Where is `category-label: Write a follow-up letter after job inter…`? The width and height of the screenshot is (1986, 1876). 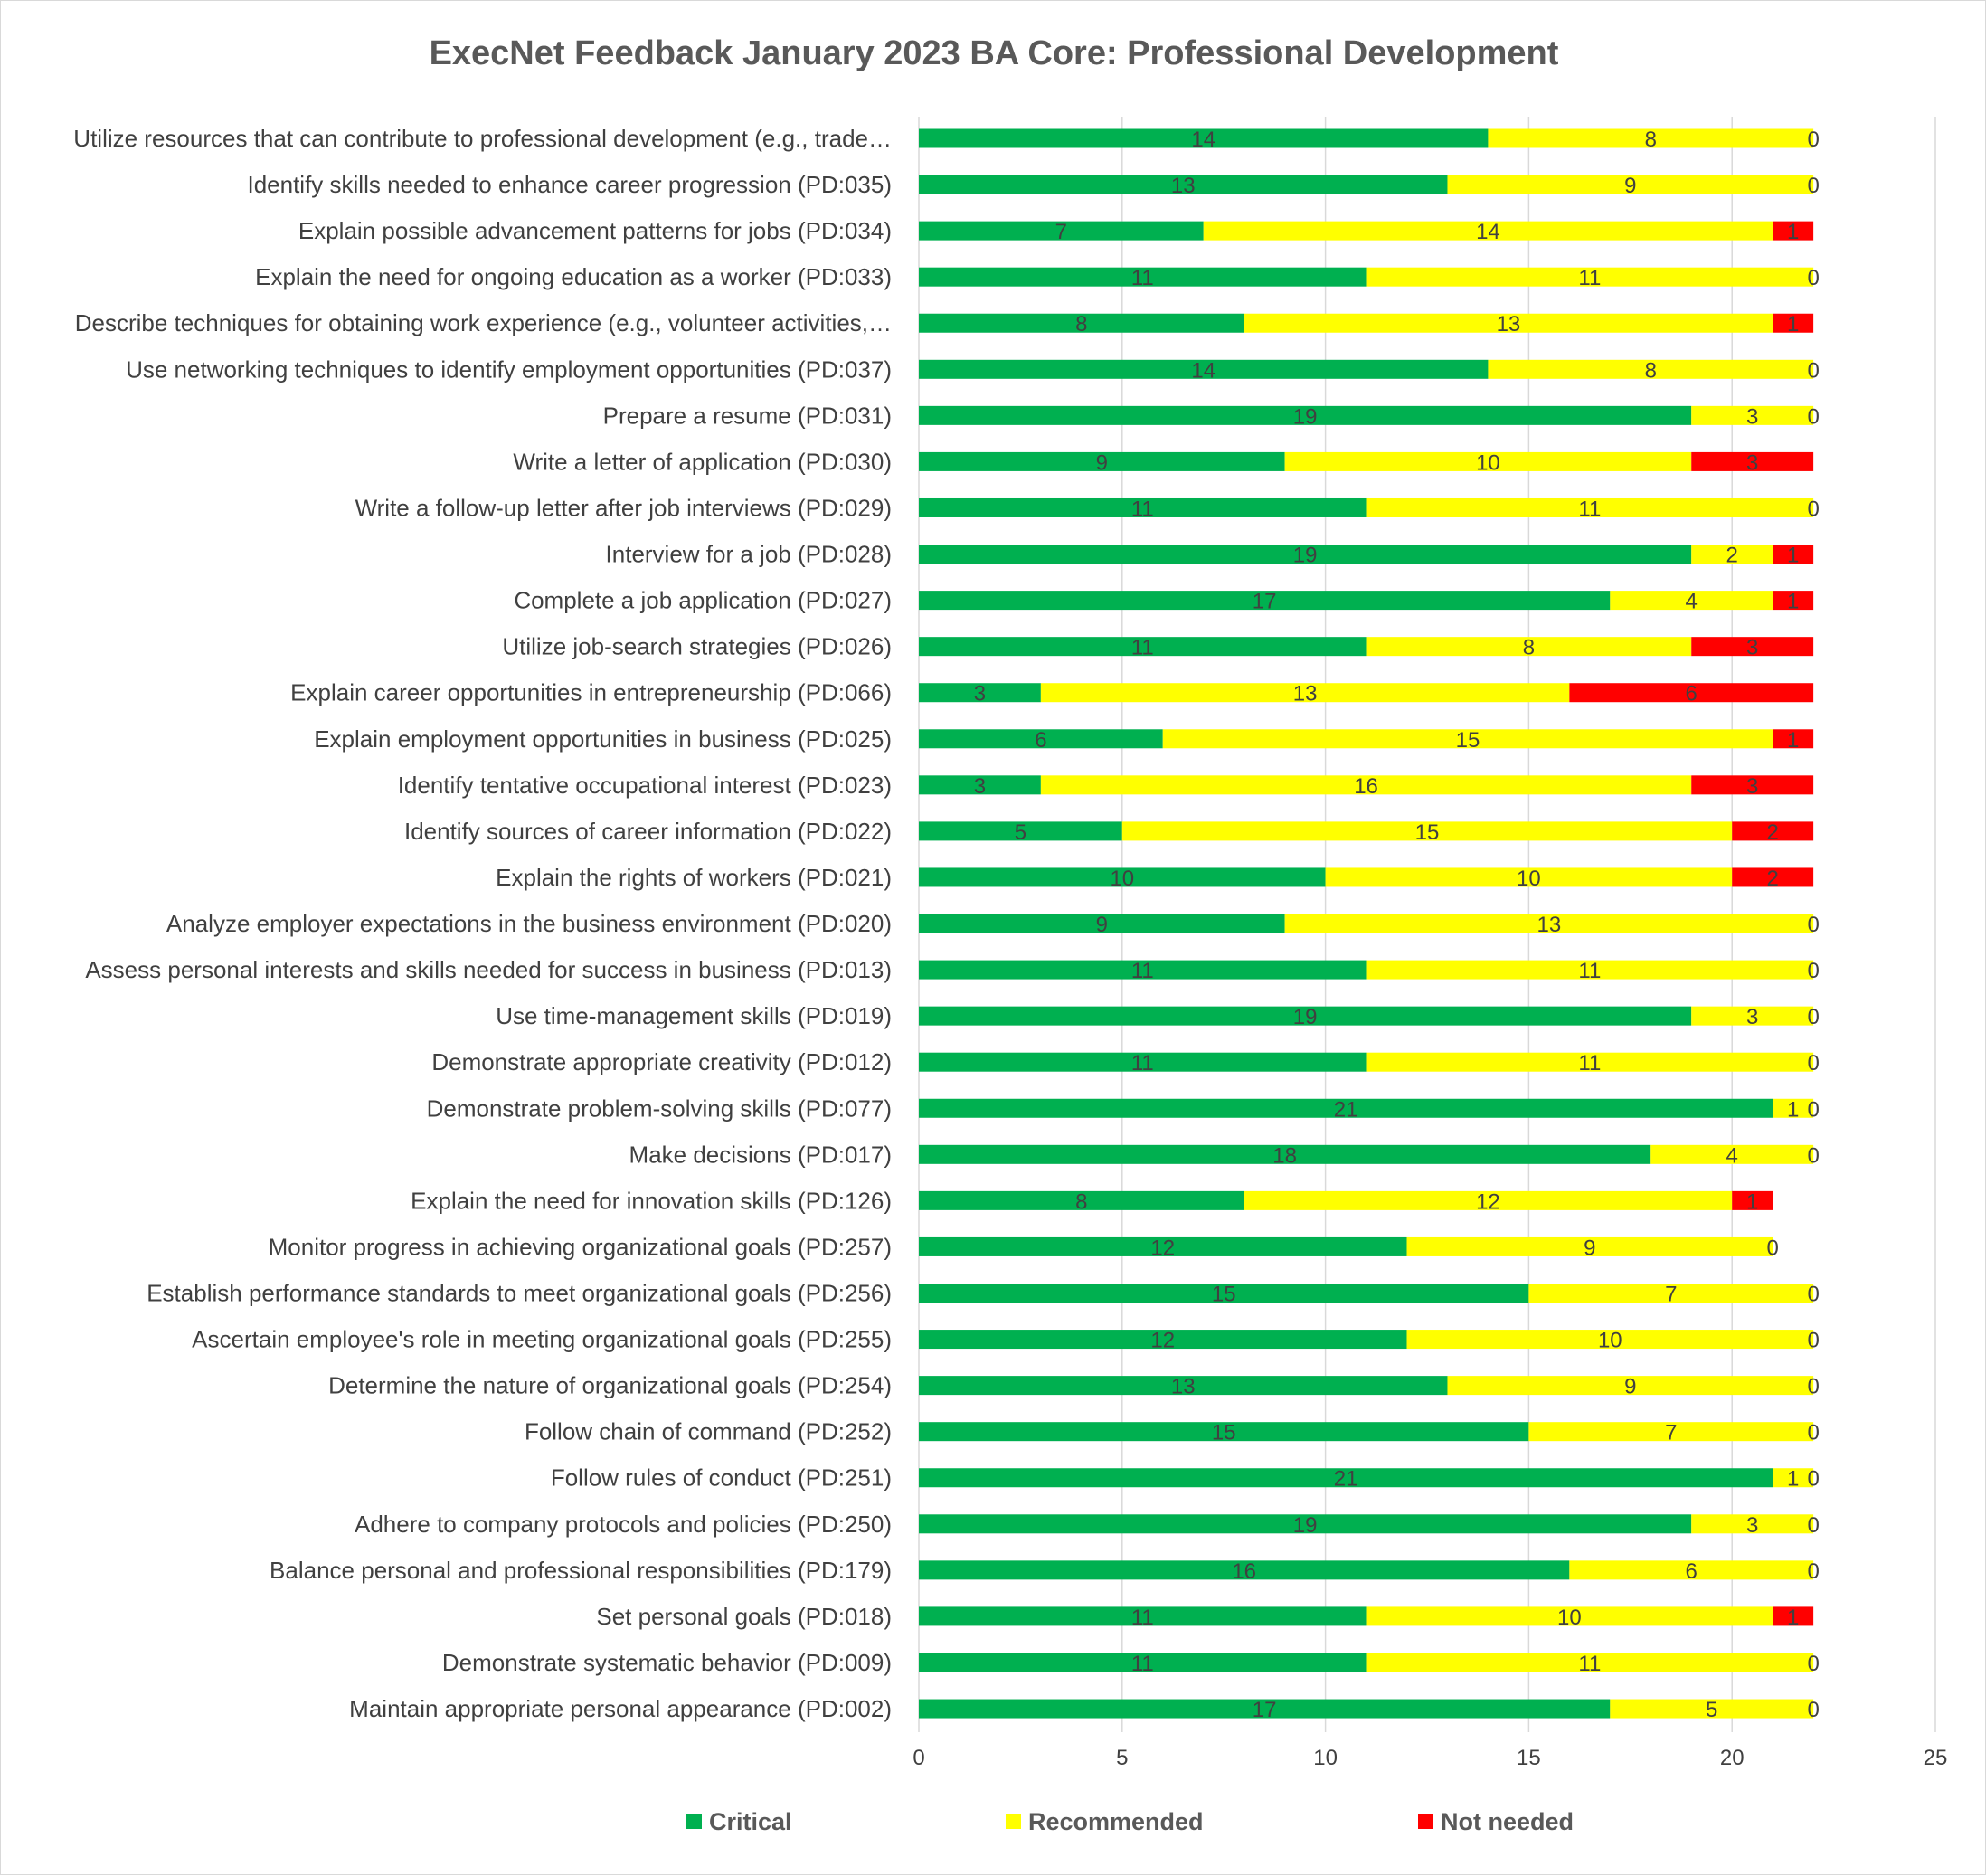
category-label: Write a follow-up letter after job inter… is located at coordinates (623, 507).